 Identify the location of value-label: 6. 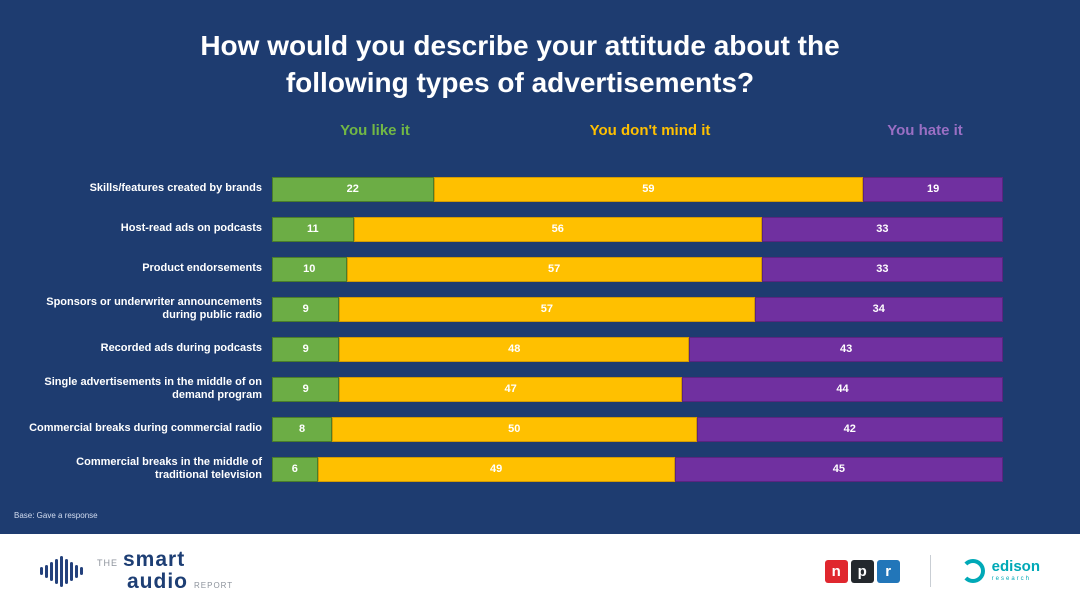
(294, 469).